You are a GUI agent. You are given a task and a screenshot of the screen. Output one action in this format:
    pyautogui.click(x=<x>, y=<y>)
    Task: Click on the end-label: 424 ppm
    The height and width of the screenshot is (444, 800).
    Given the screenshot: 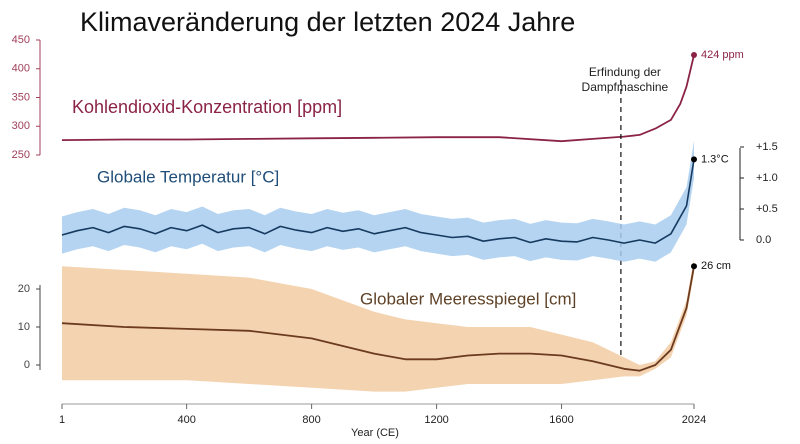 What is the action you would take?
    pyautogui.click(x=722, y=55)
    